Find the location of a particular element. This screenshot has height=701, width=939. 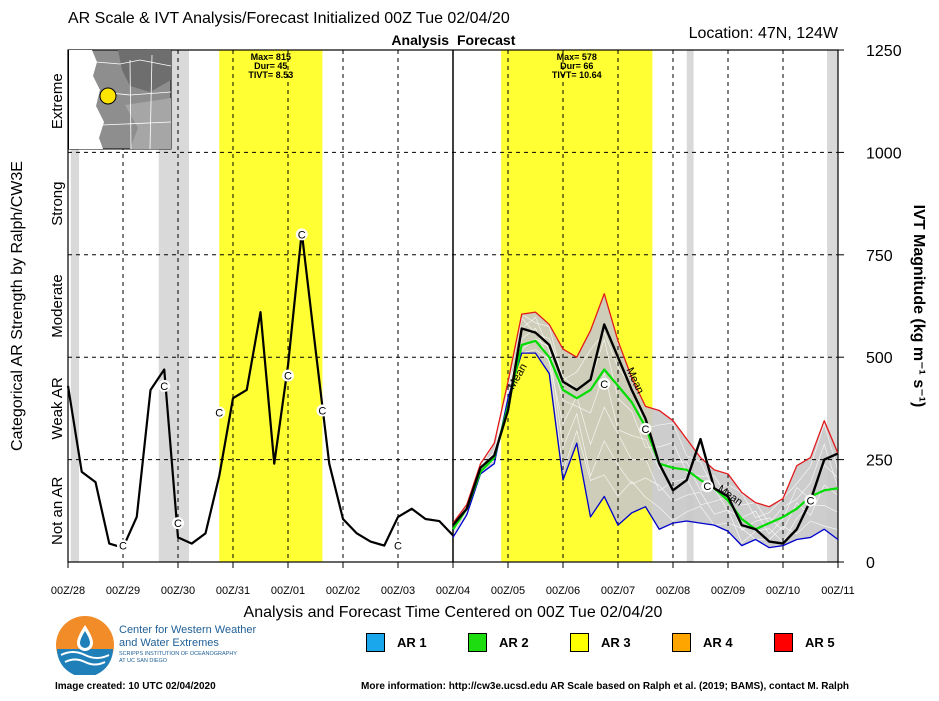

ar-event-duration: Dur= 45 is located at coordinates (270, 66).